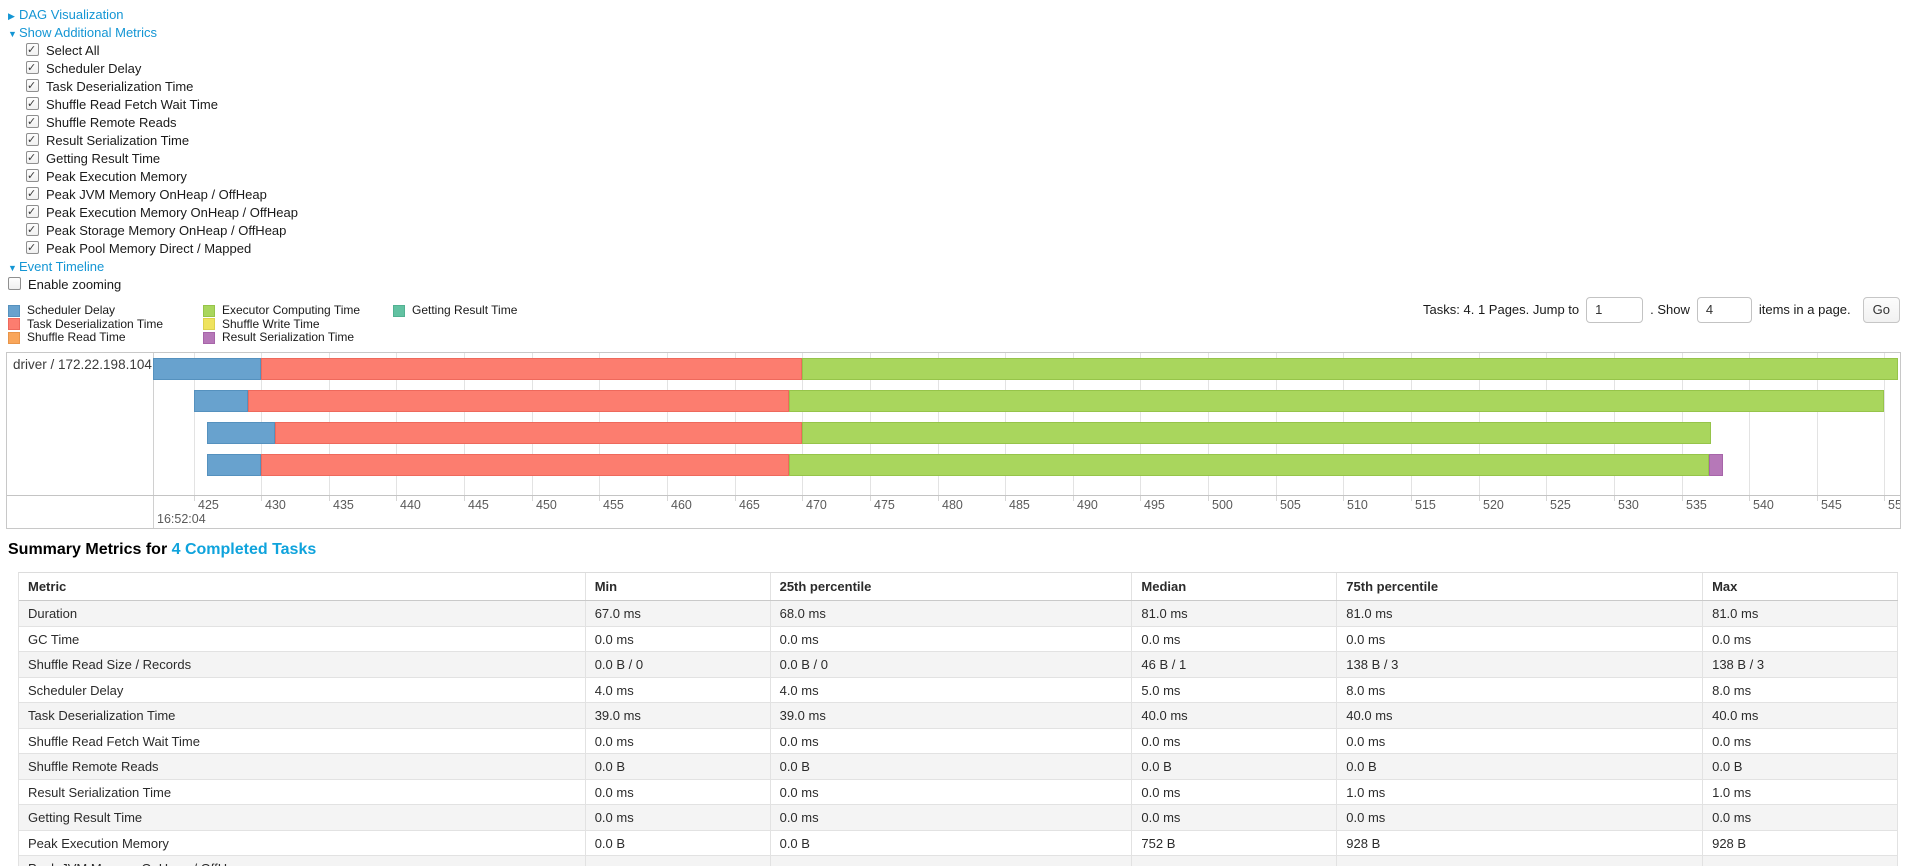 This screenshot has height=866, width=1907. I want to click on table-row-gc-time: GC Time 0.0 ms 0.0 ms 0.0 ms 0.0 ms 0.0 ms, so click(958, 639).